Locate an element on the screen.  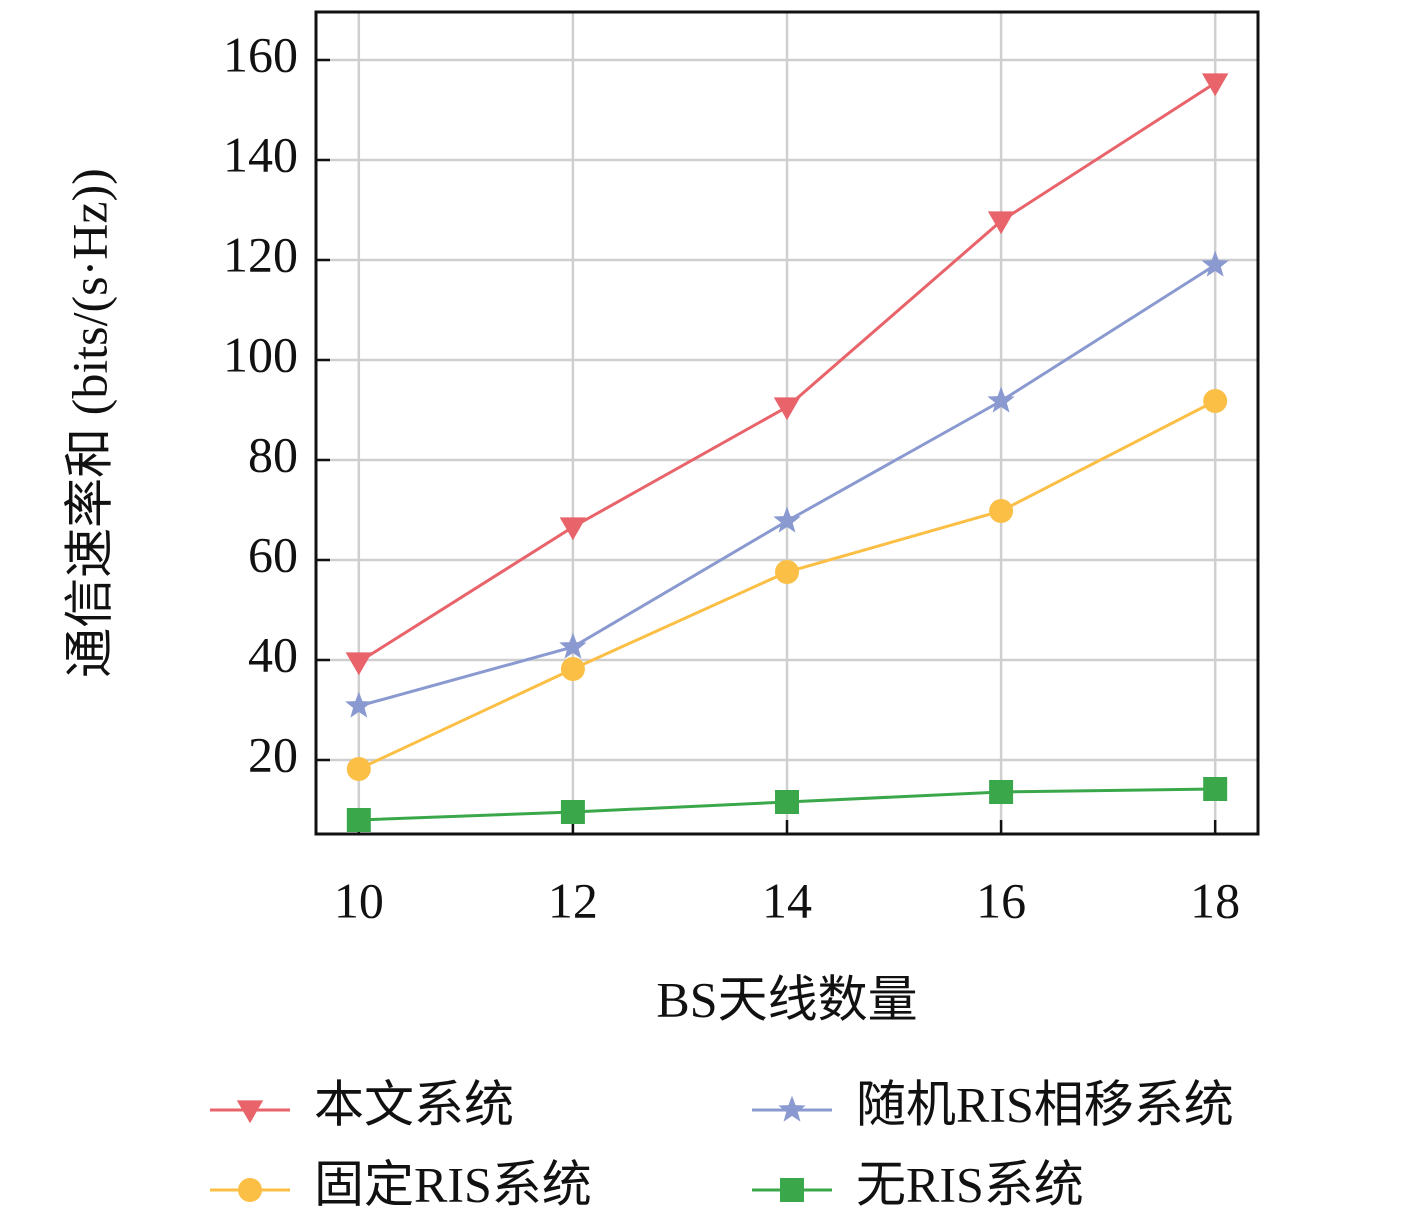
y-tick-label: 40 is located at coordinates (273, 654).